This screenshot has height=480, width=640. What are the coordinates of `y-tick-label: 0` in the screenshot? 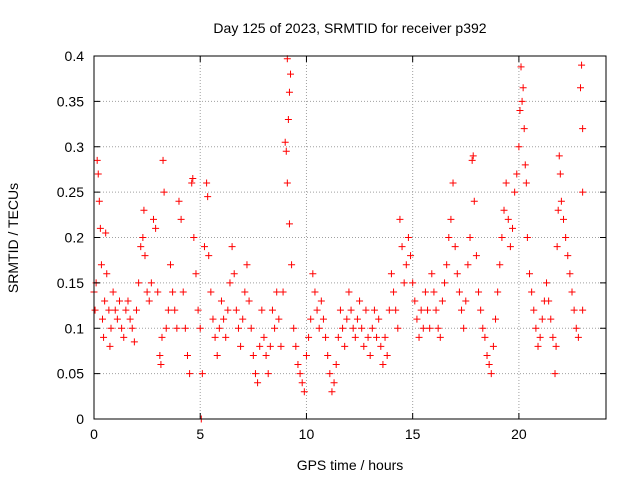 It's located at (80, 419).